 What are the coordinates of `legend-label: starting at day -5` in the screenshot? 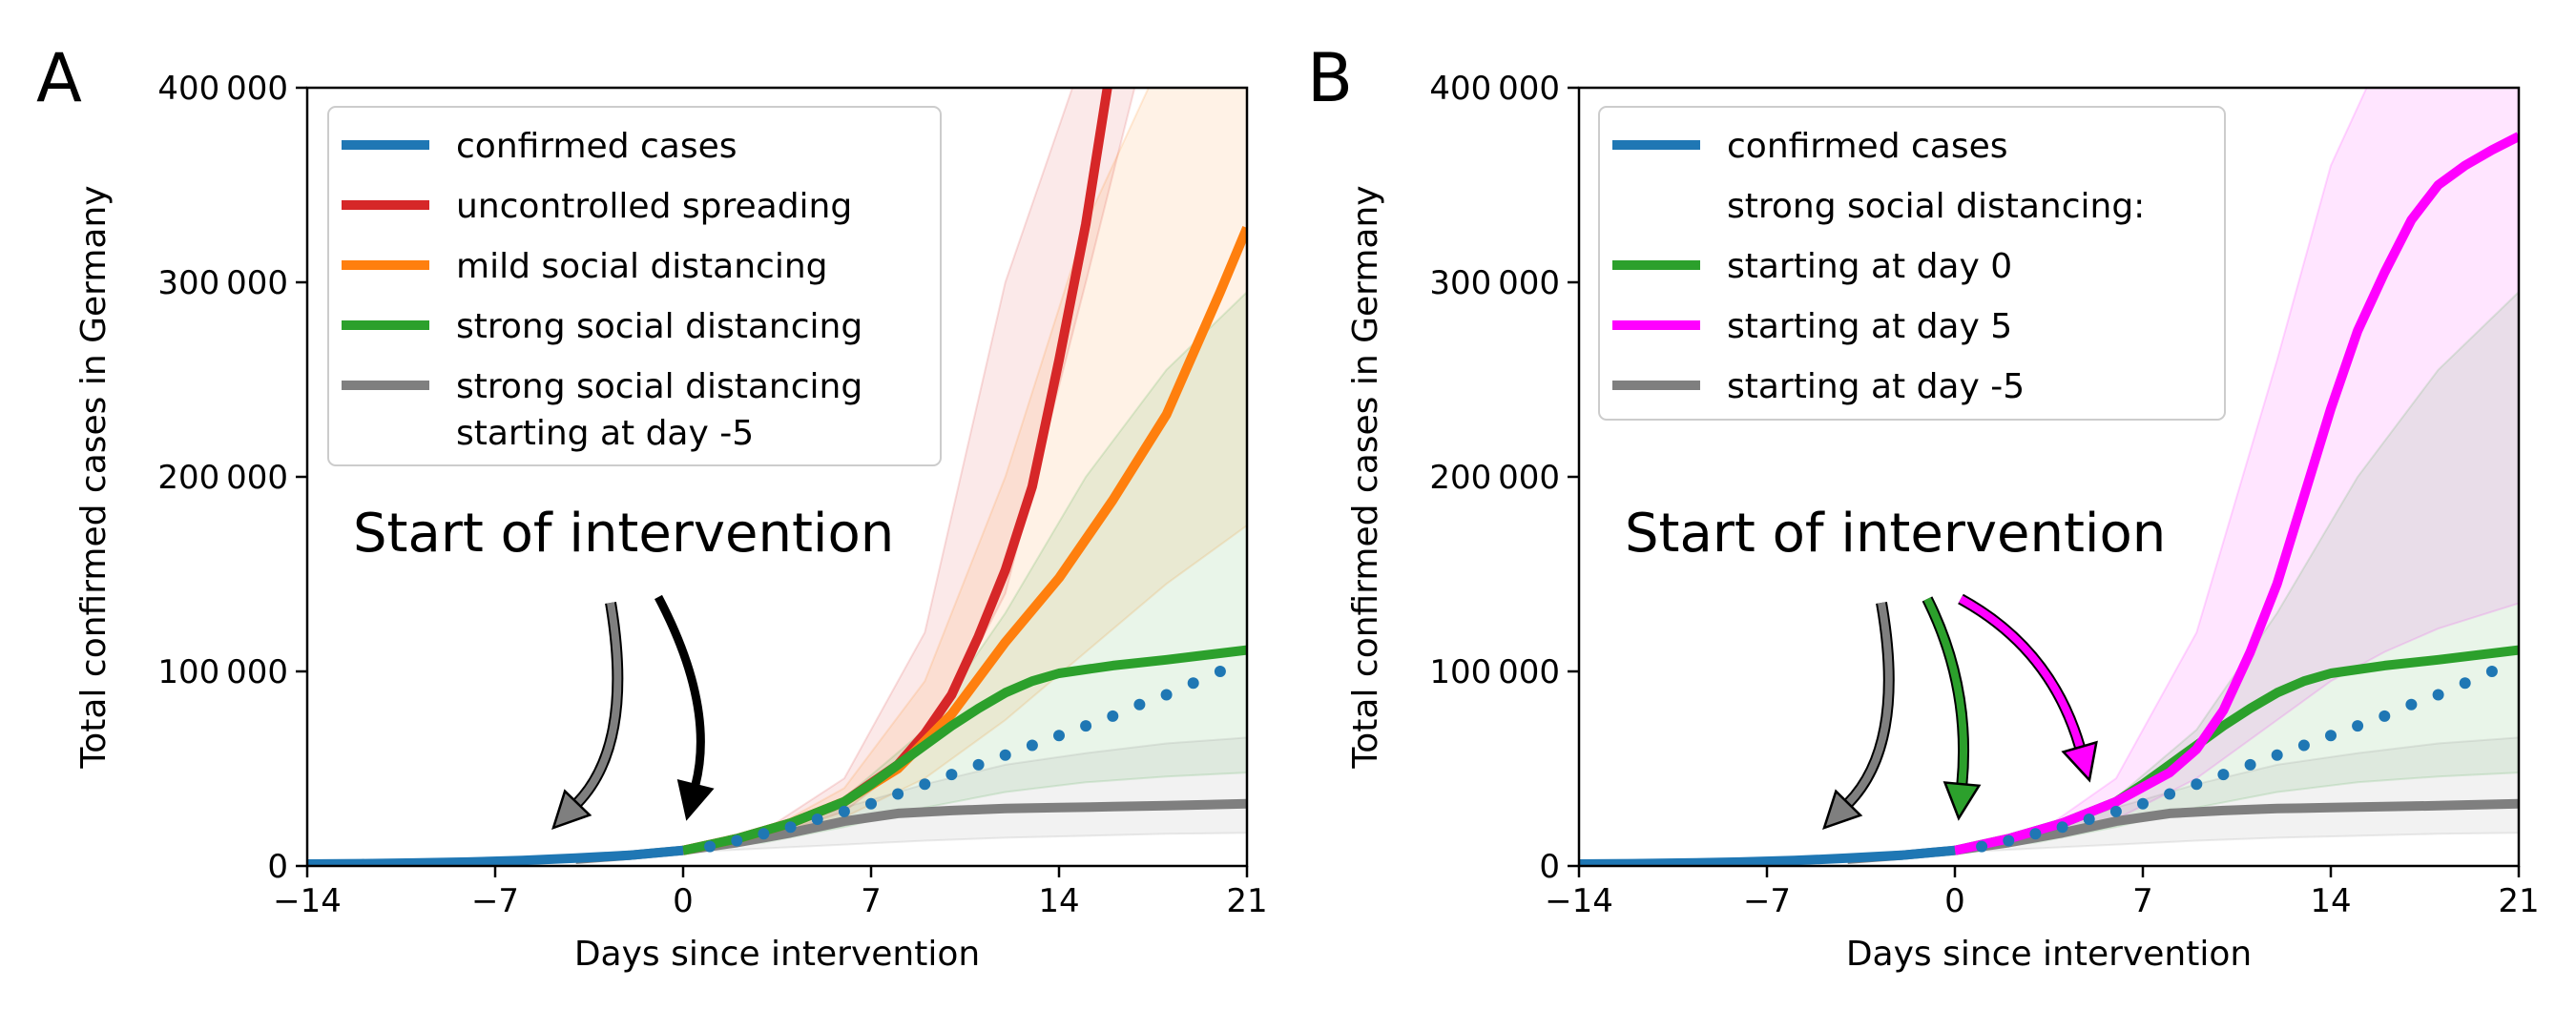 It's located at (1876, 386).